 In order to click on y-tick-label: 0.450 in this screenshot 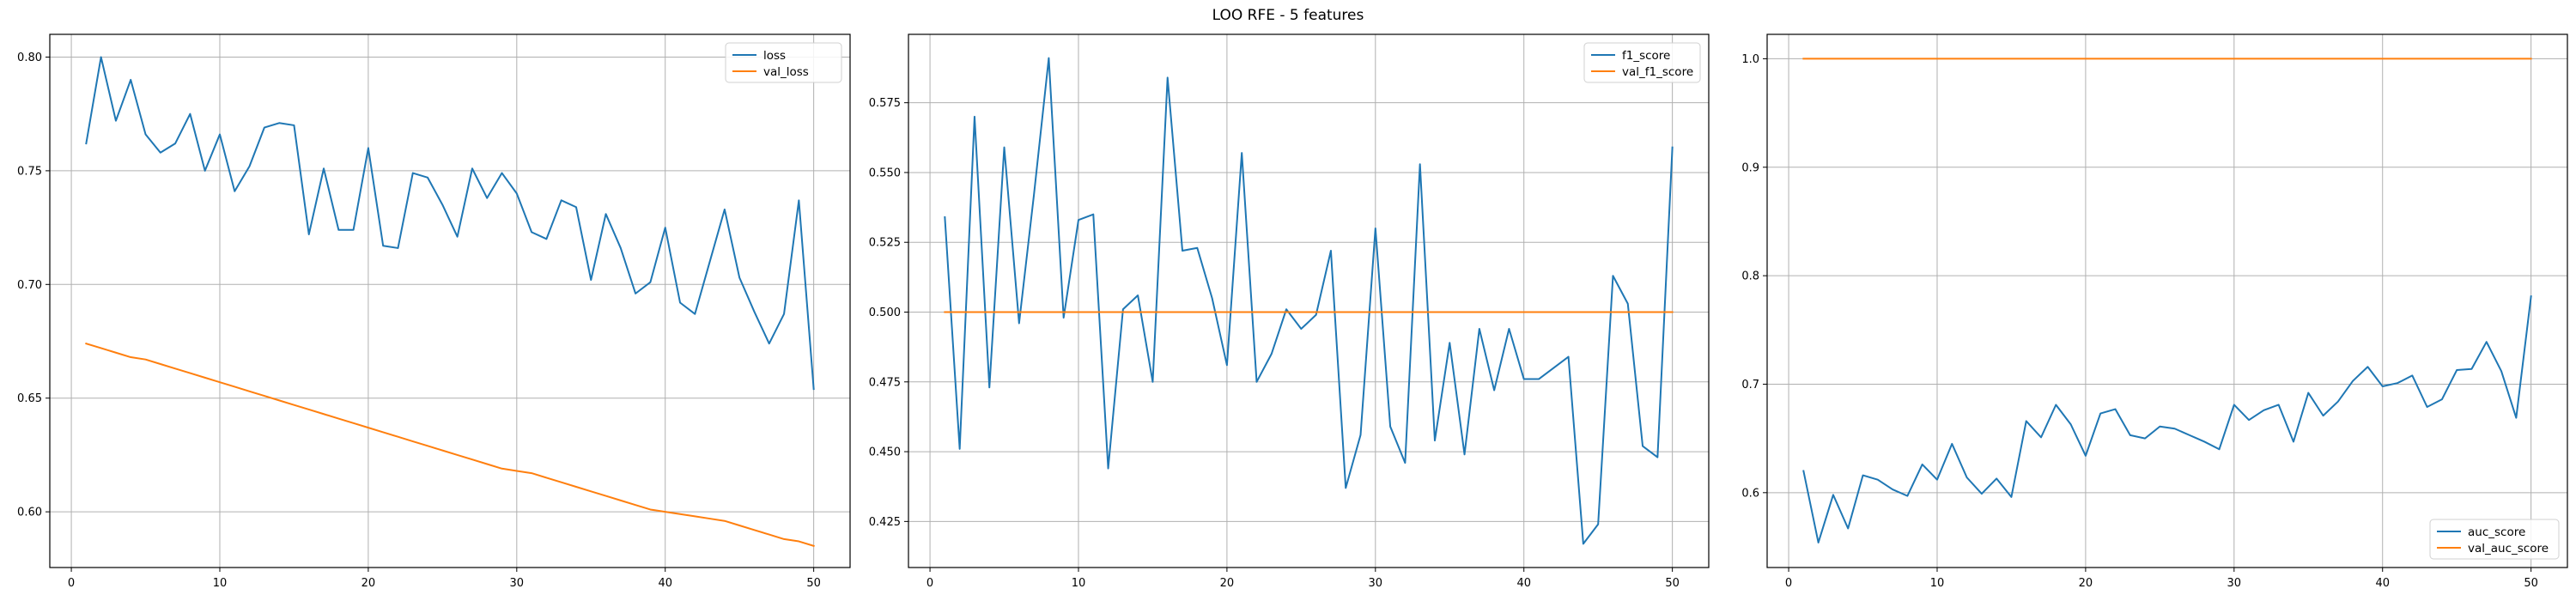, I will do `click(885, 452)`.